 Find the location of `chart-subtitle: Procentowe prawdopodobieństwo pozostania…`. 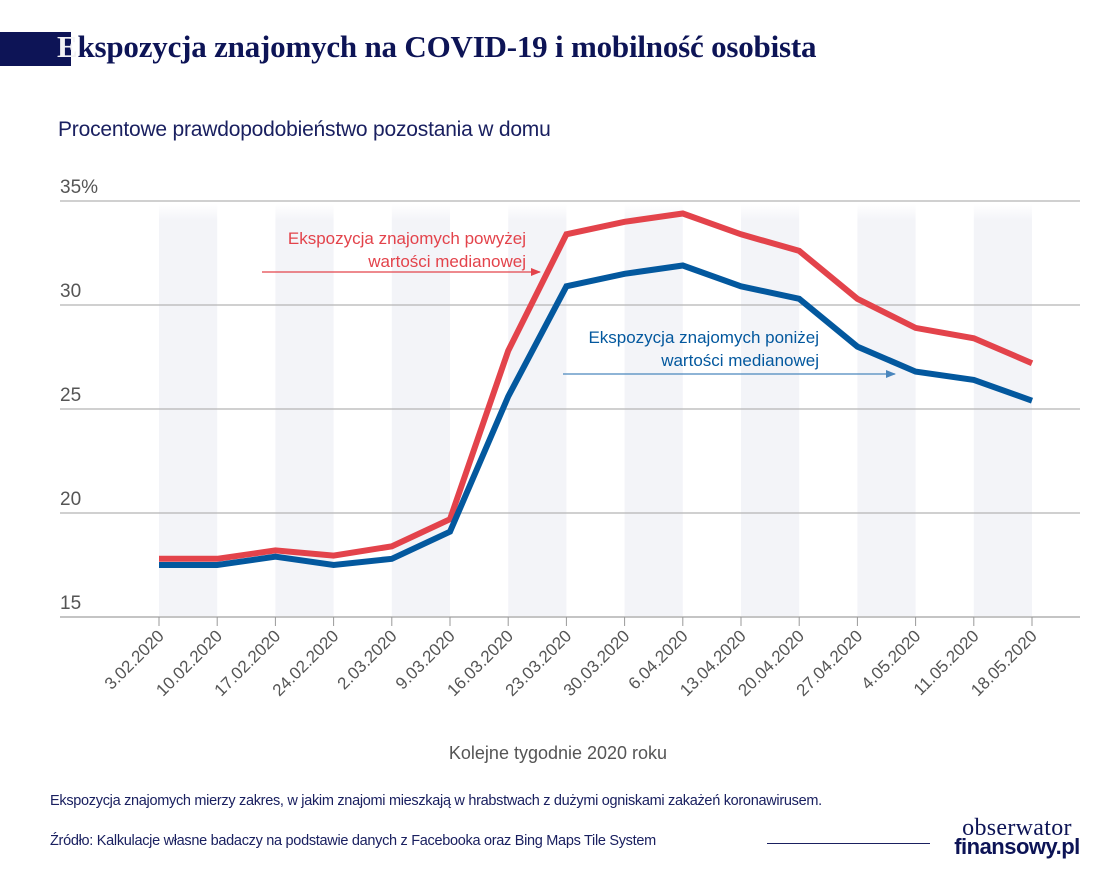

chart-subtitle: Procentowe prawdopodobieństwo pozostania… is located at coordinates (304, 129).